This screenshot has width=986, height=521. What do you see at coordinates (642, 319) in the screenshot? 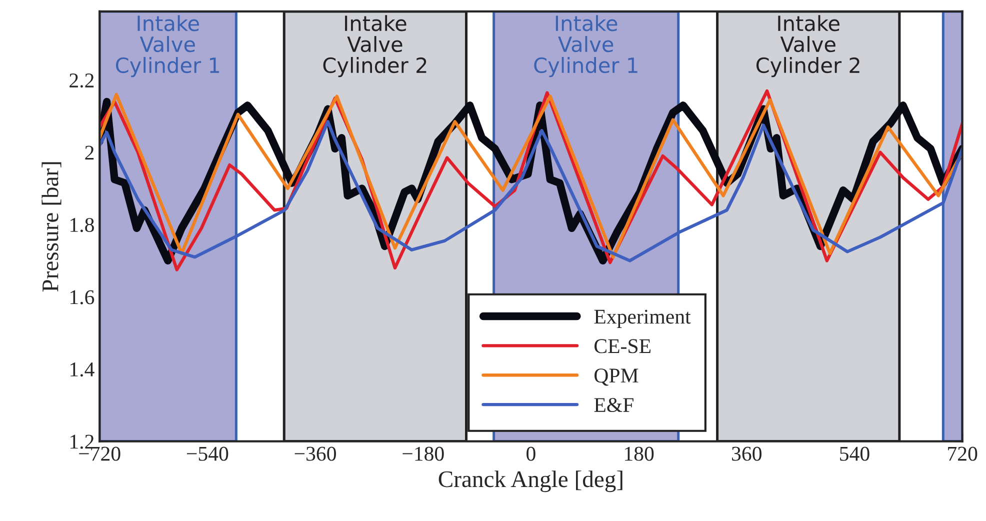
I see `legend-label: Experiment` at bounding box center [642, 319].